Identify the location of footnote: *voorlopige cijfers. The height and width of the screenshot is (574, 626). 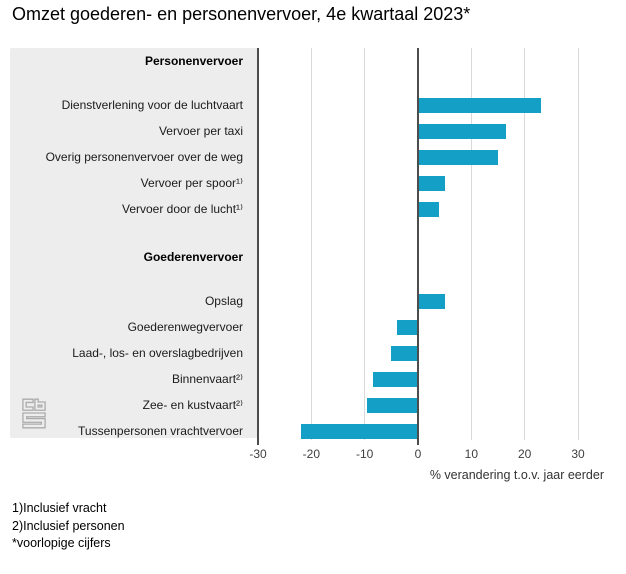
(61, 543).